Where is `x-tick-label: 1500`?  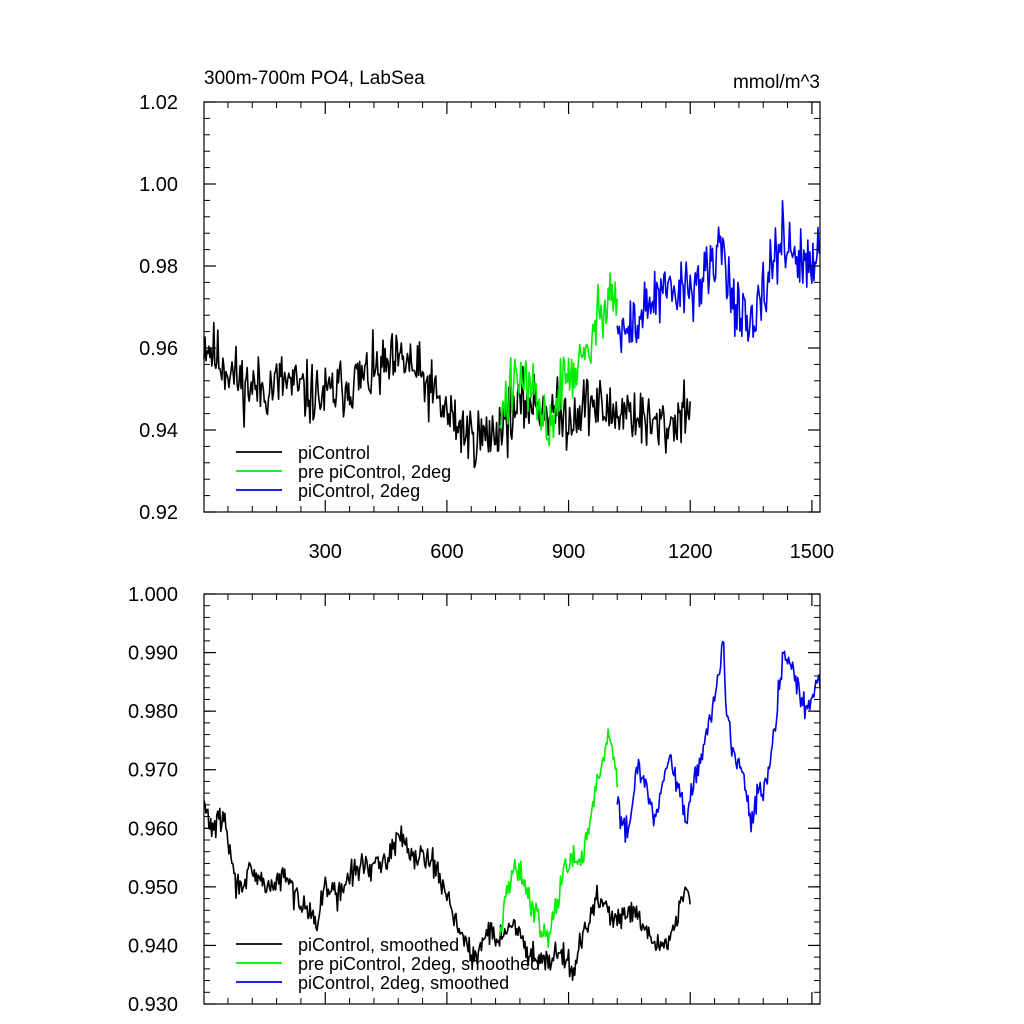 x-tick-label: 1500 is located at coordinates (812, 552).